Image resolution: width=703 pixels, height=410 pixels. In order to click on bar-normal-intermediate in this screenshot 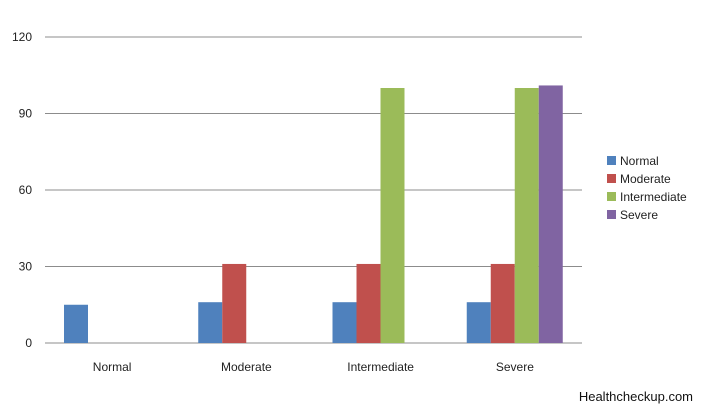, I will do `click(344, 322)`.